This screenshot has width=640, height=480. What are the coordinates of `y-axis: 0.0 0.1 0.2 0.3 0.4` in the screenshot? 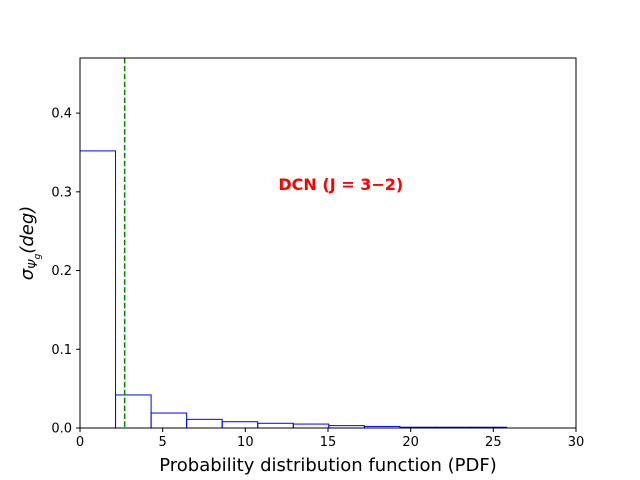 It's located at (65, 272).